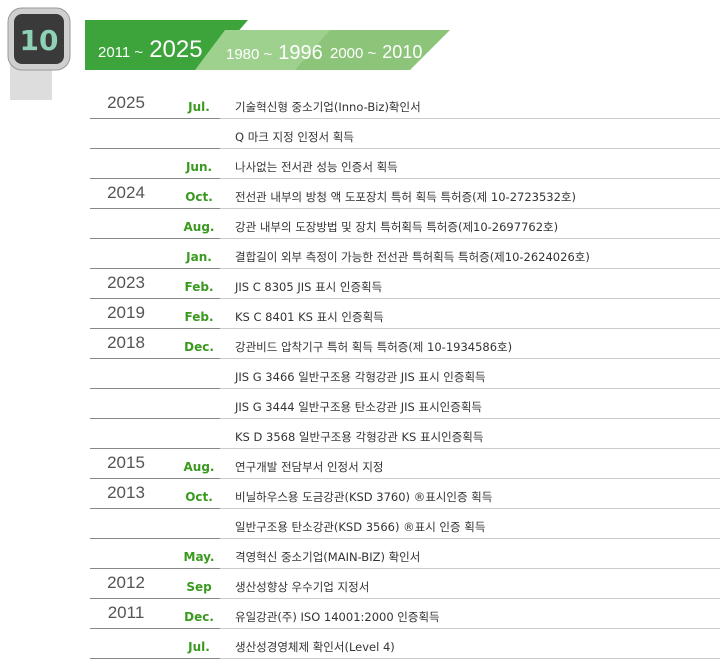  Describe the element at coordinates (199, 587) in the screenshot. I see `month: Sep` at that location.